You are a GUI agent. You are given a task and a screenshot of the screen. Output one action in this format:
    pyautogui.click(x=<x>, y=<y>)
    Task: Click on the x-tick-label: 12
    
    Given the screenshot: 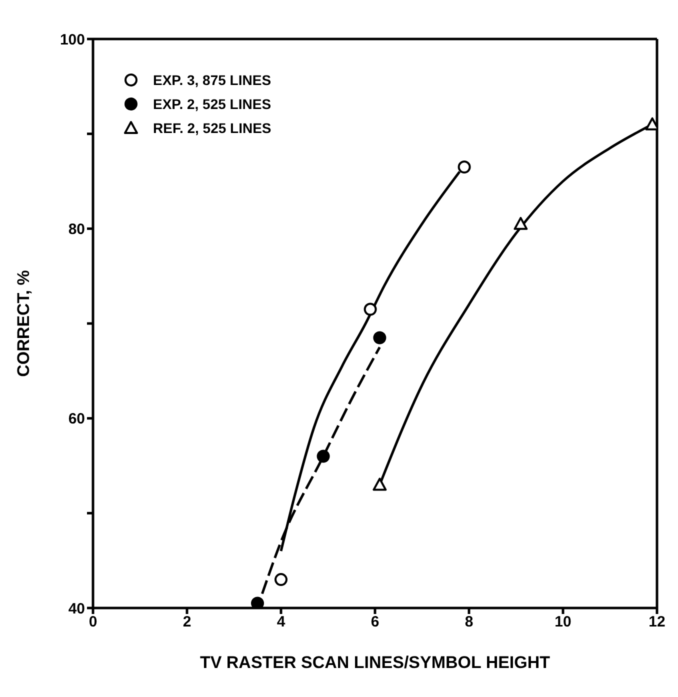 What is the action you would take?
    pyautogui.click(x=657, y=622)
    